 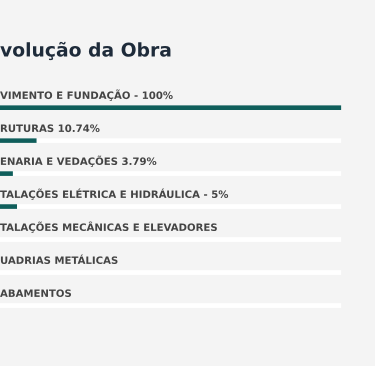 What do you see at coordinates (108, 227) in the screenshot?
I see `y-tick-label: TALAÇÕES MECÂNICAS E ELEVADORES` at bounding box center [108, 227].